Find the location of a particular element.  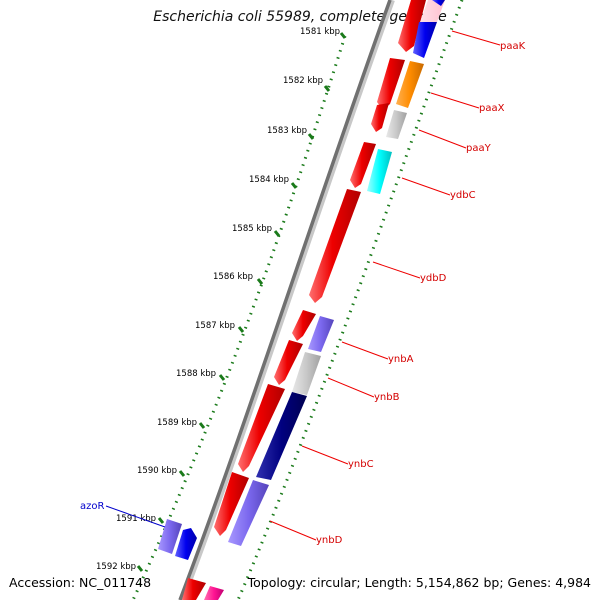

gene-label-paay: paaY is located at coordinates (479, 148).